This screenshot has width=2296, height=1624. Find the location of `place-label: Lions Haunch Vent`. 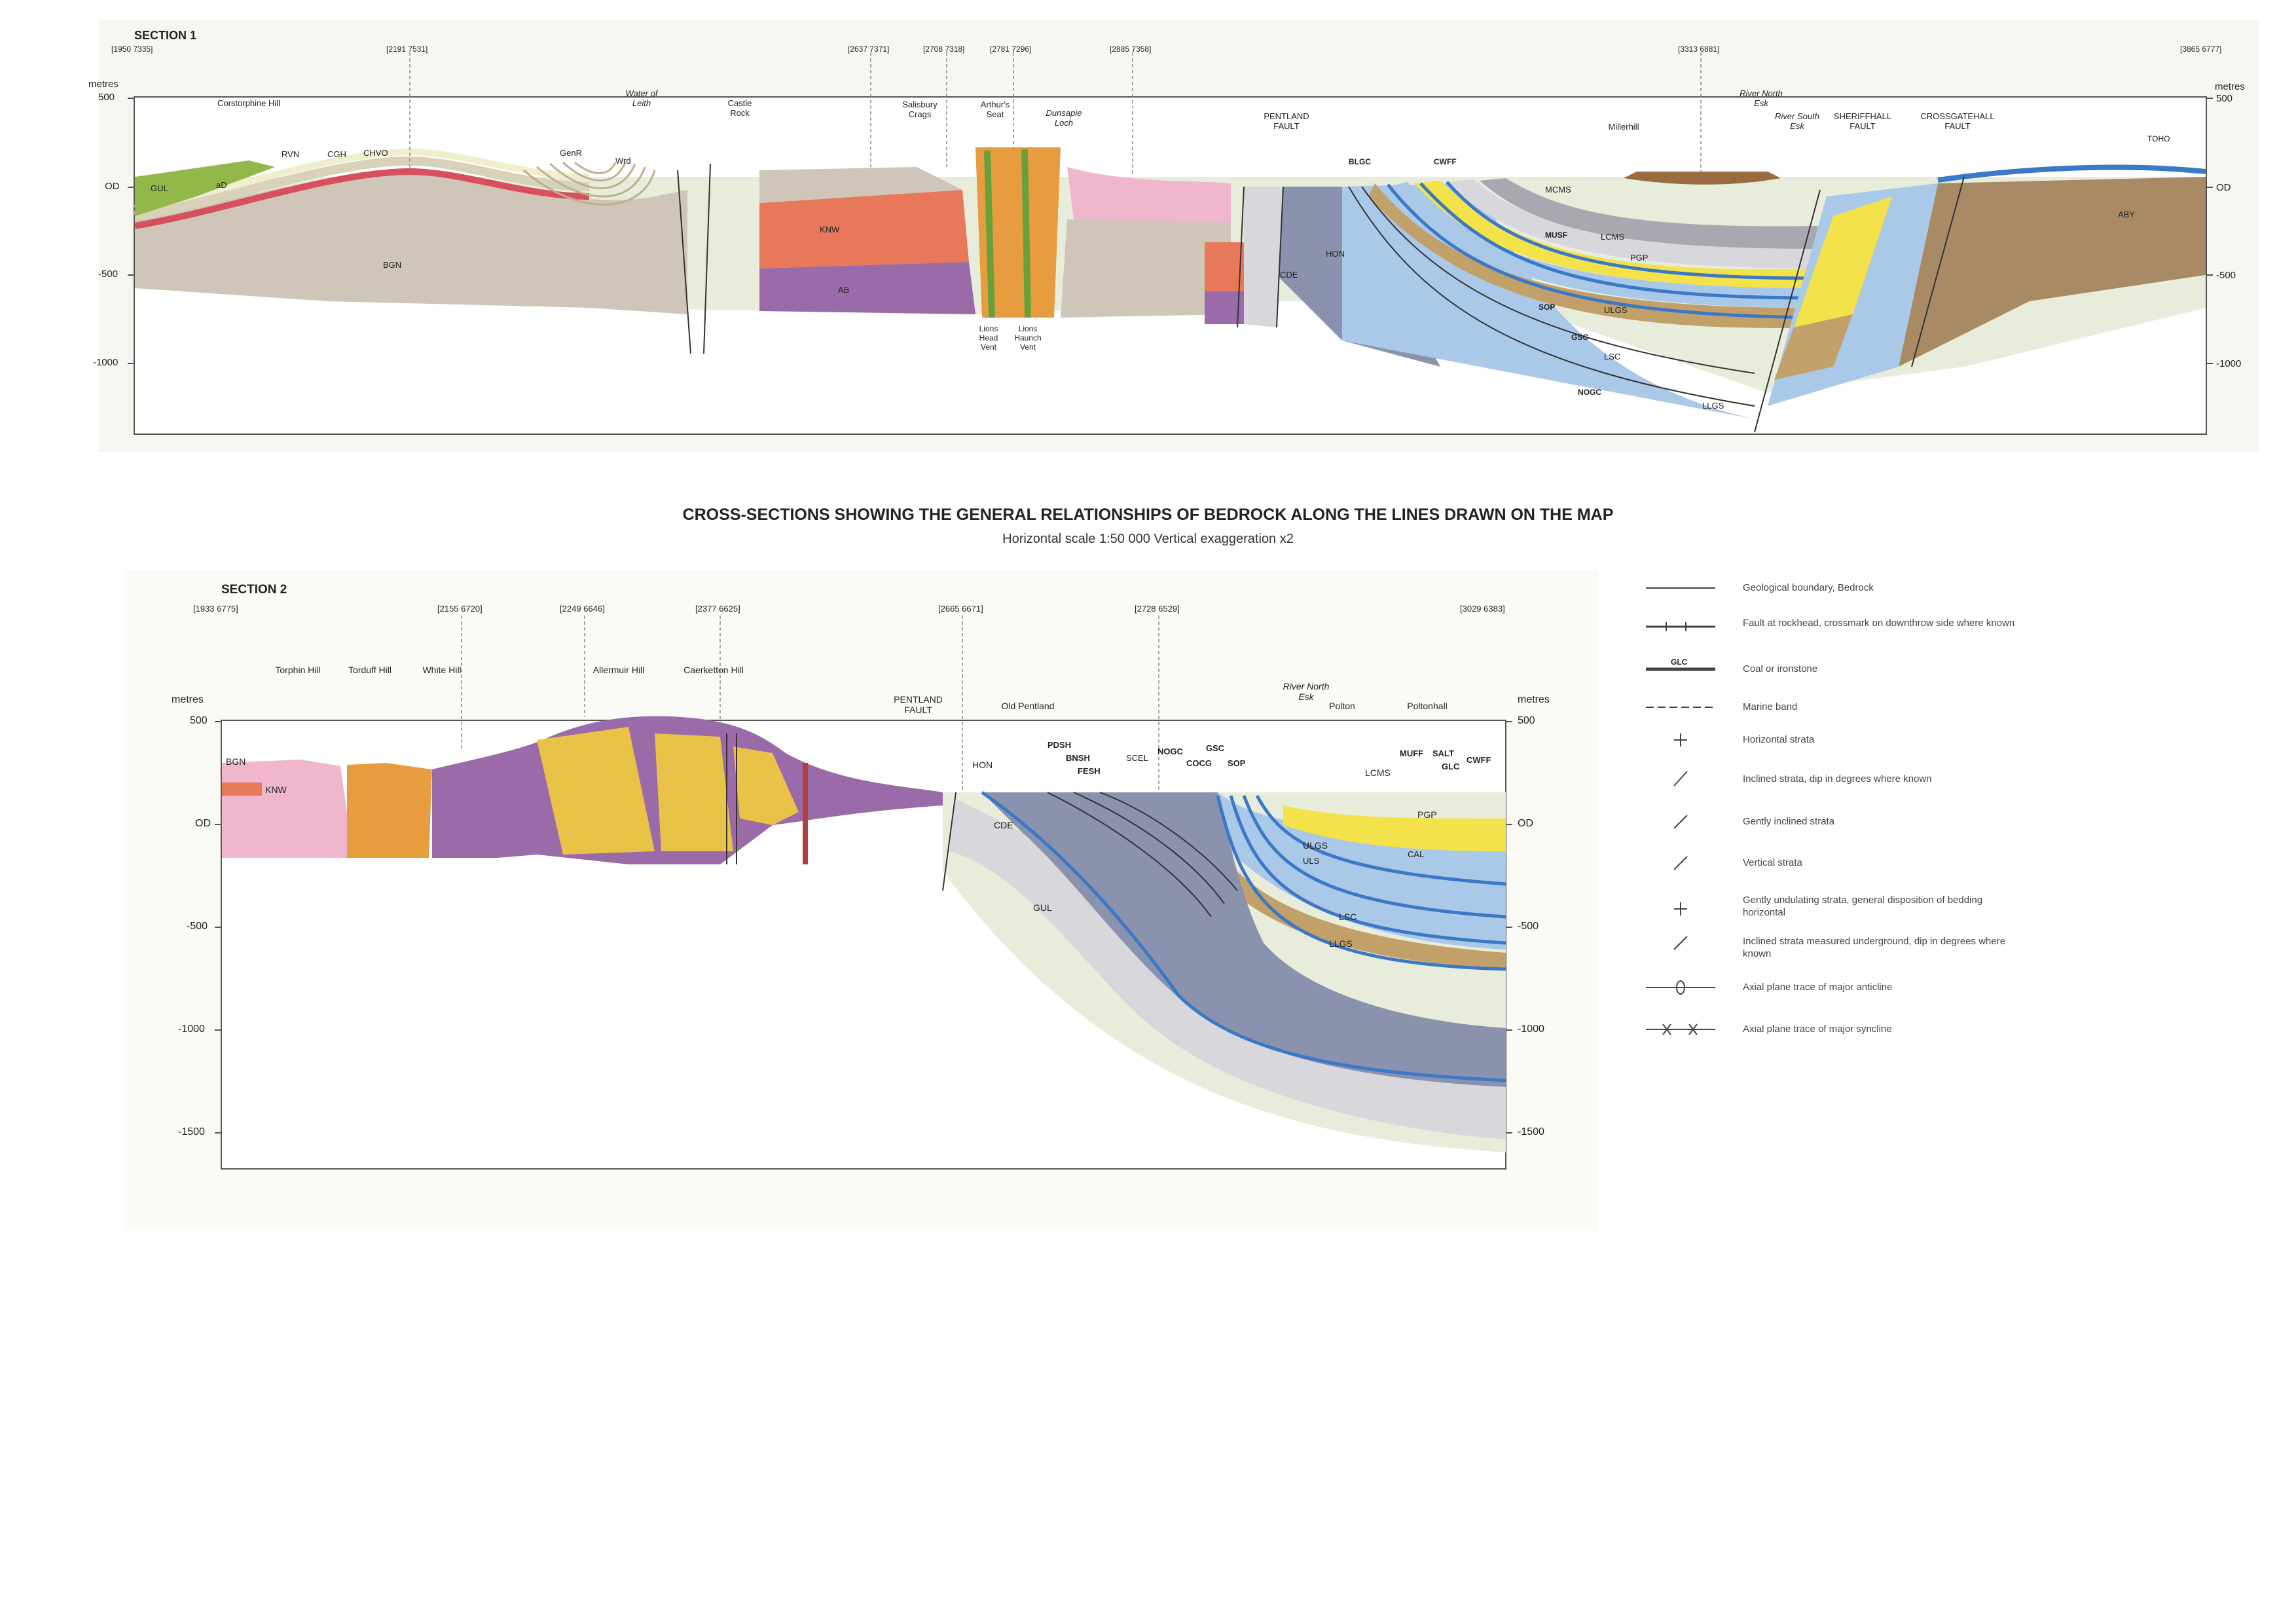

place-label: Lions Haunch Vent is located at coordinates (1028, 338).